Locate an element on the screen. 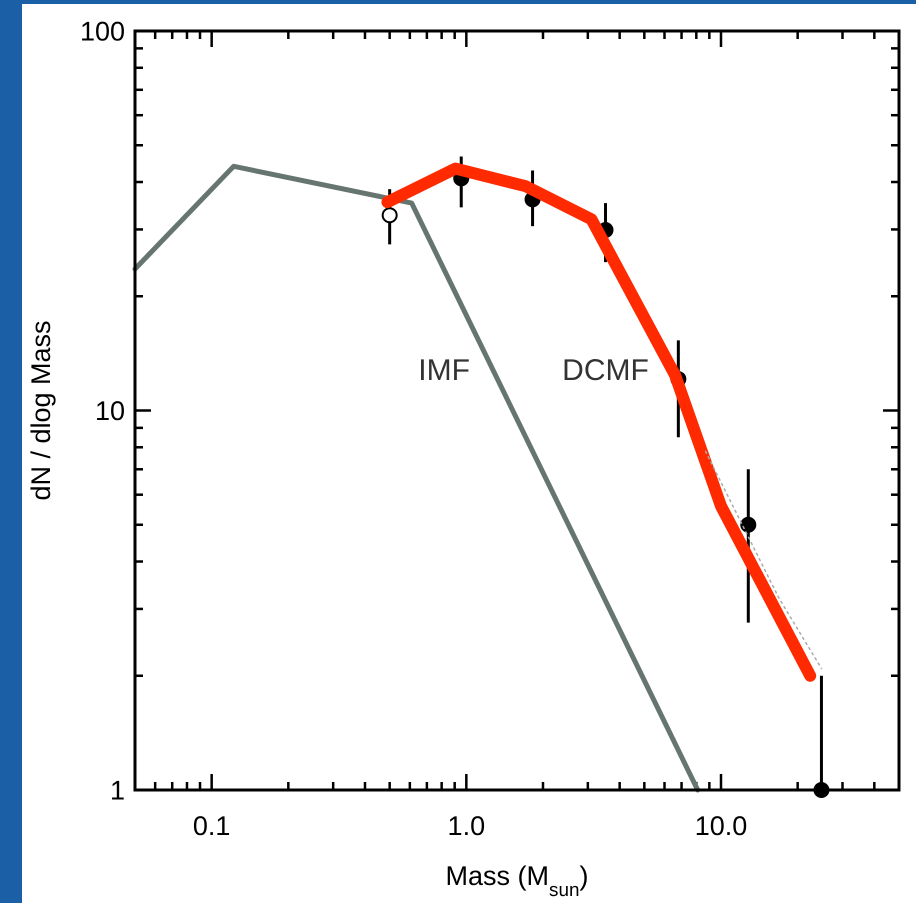 This screenshot has height=903, width=916. x-axis-title: Mass (M$_{sun}$) is located at coordinates (517, 880).